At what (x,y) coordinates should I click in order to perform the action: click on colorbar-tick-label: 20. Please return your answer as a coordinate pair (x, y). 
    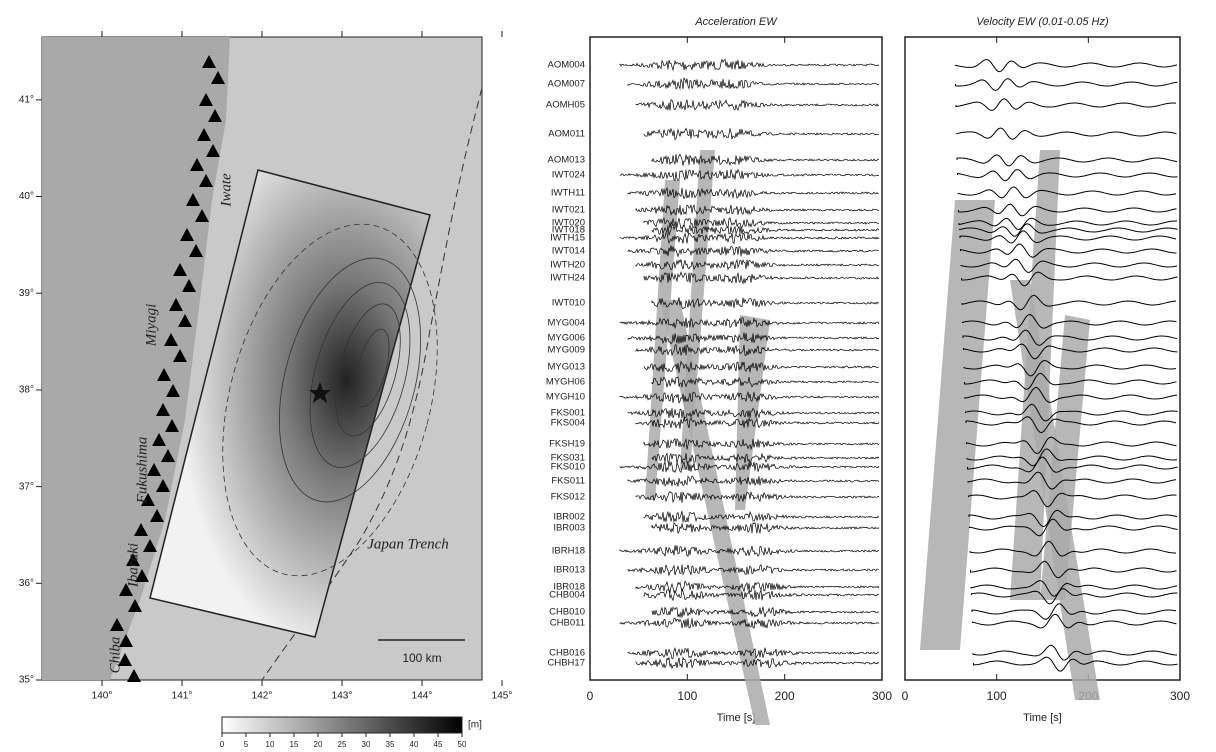
    Looking at the image, I should click on (318, 744).